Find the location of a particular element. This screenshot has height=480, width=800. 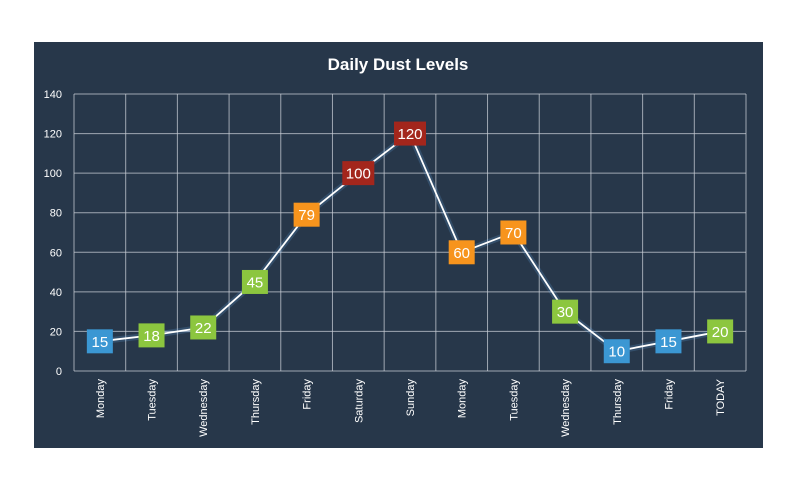

chart-title: Daily Dust Levels is located at coordinates (398, 64).